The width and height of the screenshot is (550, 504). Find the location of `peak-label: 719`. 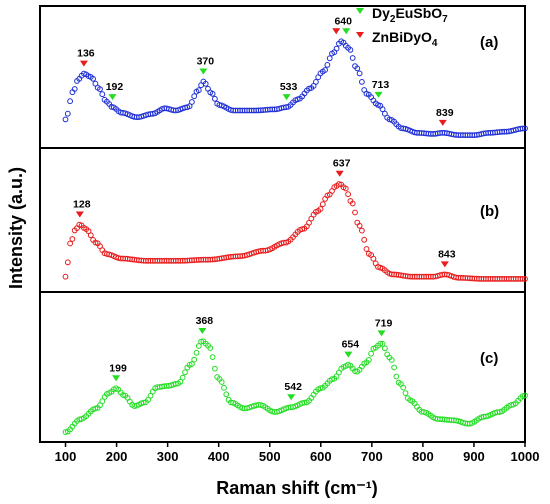

peak-label: 719 is located at coordinates (384, 323).